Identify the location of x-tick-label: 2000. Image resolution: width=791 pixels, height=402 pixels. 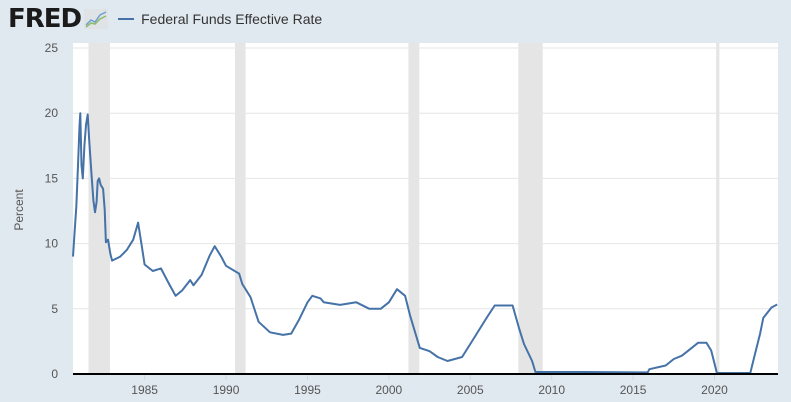
(389, 390).